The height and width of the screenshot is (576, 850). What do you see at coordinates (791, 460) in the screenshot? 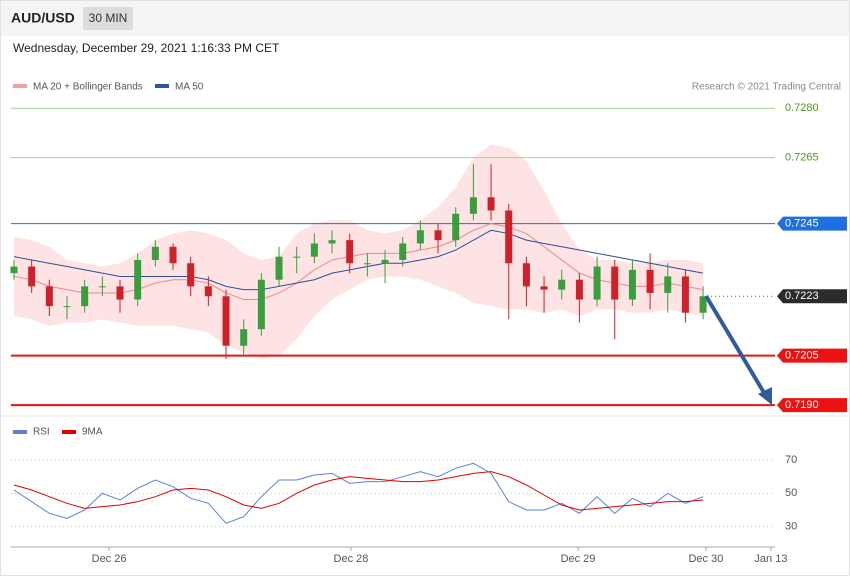
I see `y-tick-label: 70` at bounding box center [791, 460].